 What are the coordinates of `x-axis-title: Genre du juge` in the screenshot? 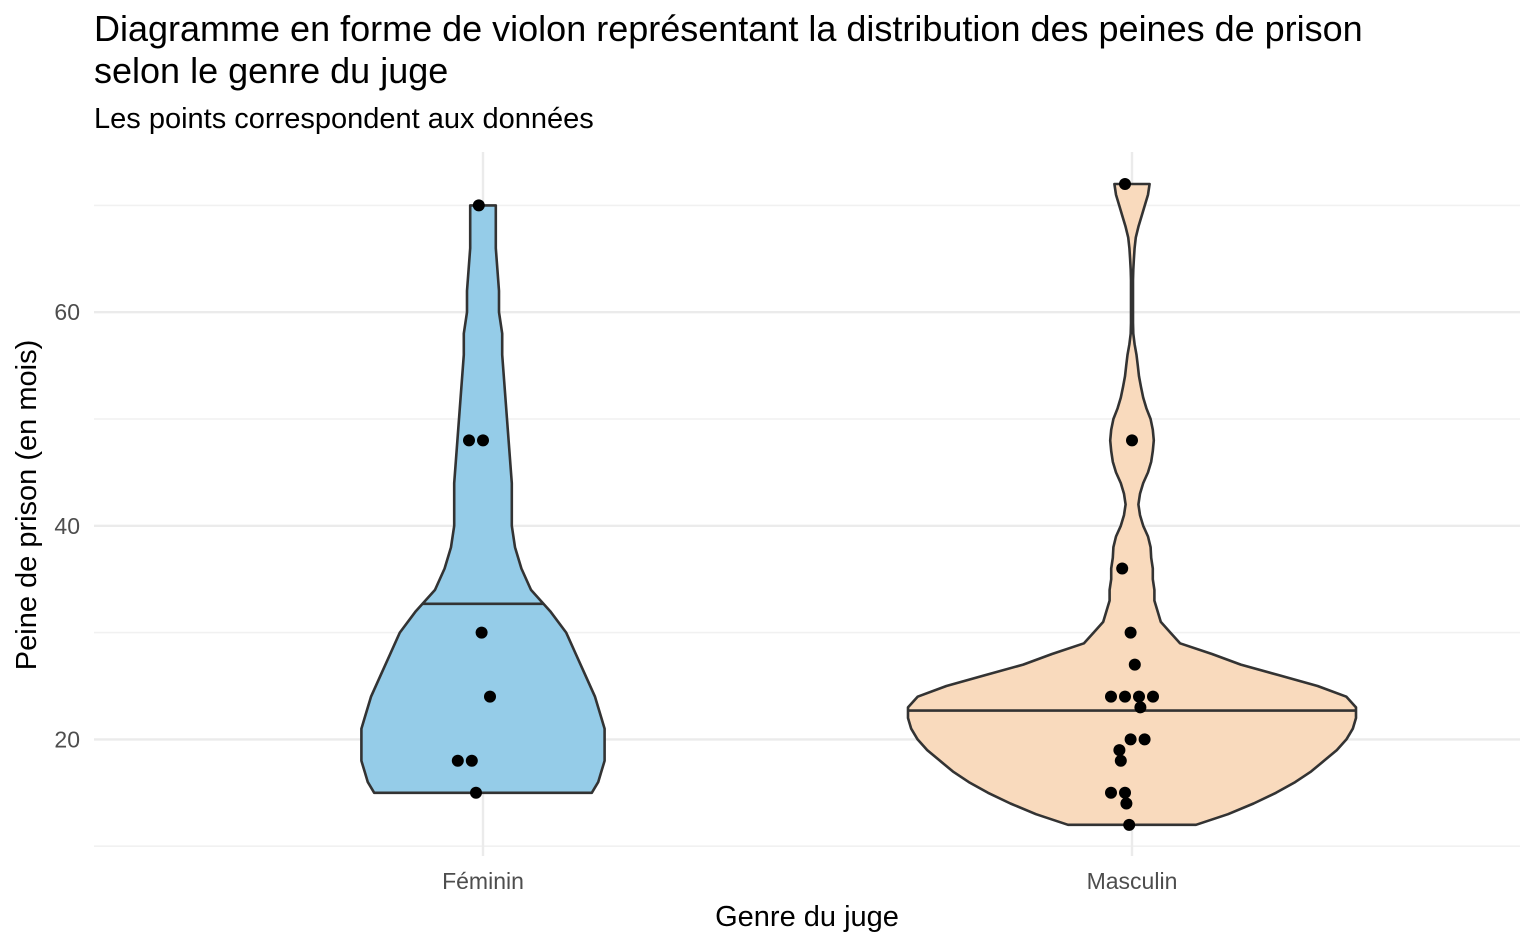 It's located at (807, 917).